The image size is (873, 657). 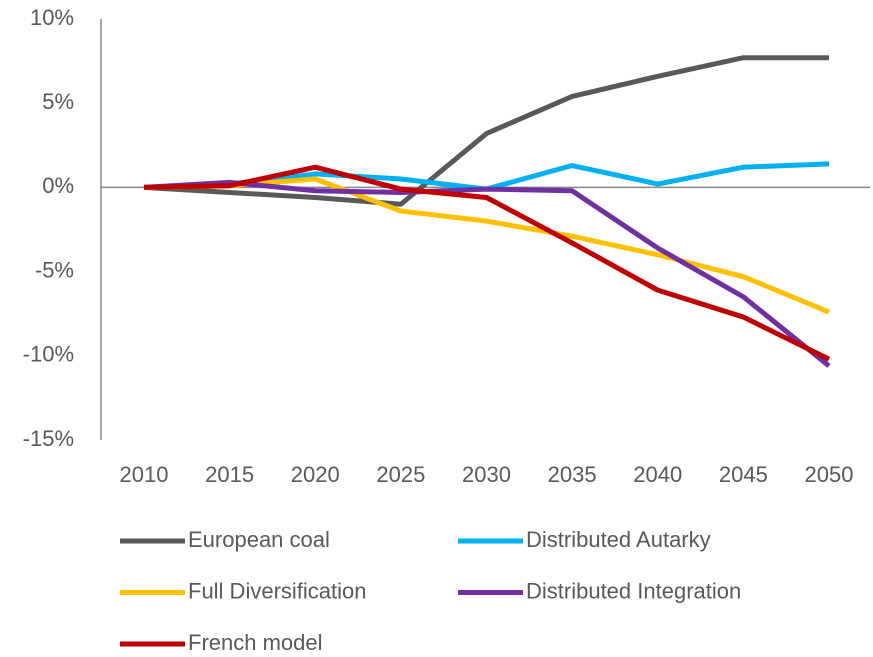 What do you see at coordinates (315, 474) in the screenshot?
I see `x-tick-label: 2020` at bounding box center [315, 474].